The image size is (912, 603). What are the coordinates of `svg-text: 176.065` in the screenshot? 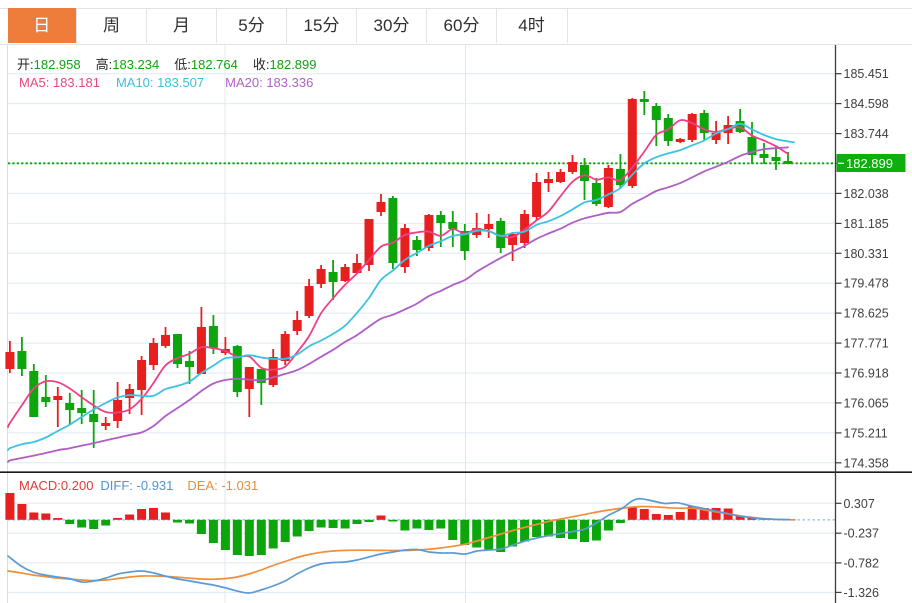 It's located at (866, 403).